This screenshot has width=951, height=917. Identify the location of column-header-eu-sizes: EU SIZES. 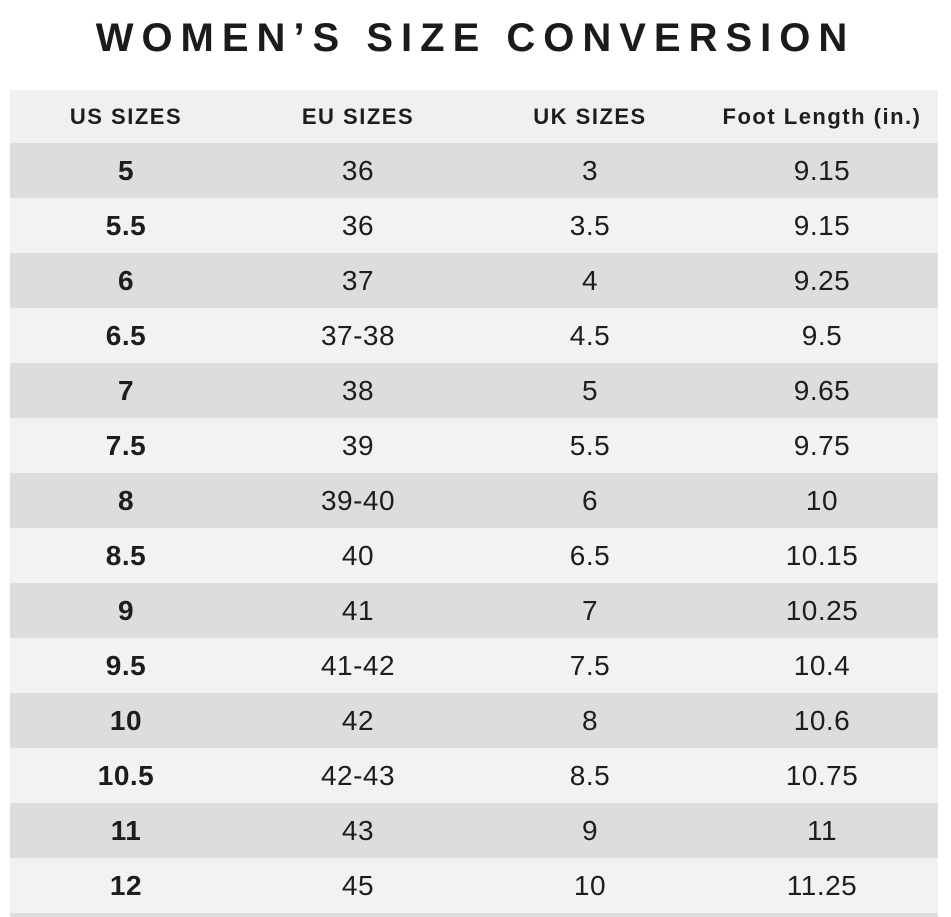
(358, 116).